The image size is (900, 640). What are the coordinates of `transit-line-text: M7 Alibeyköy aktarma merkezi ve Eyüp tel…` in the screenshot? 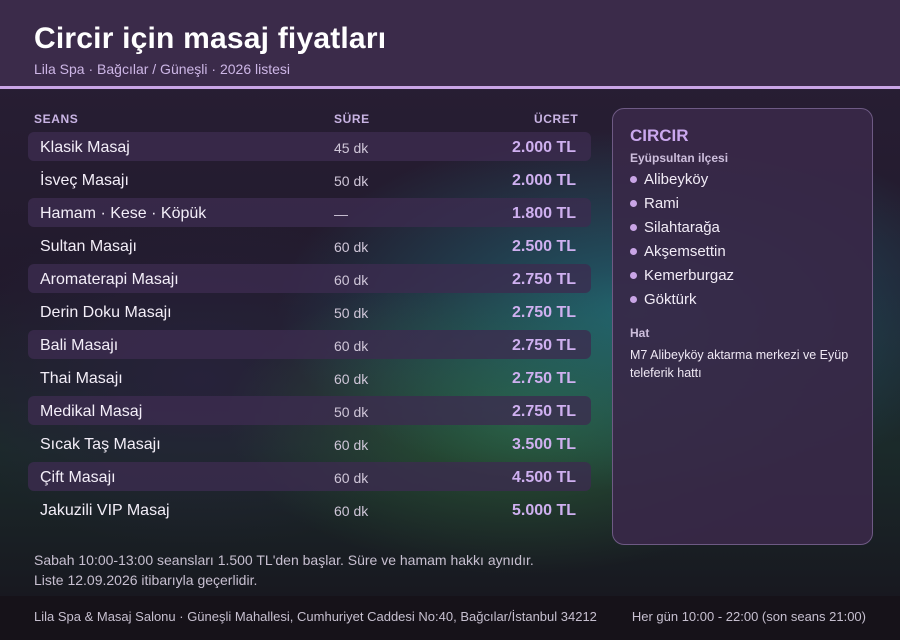 It's located at (739, 364).